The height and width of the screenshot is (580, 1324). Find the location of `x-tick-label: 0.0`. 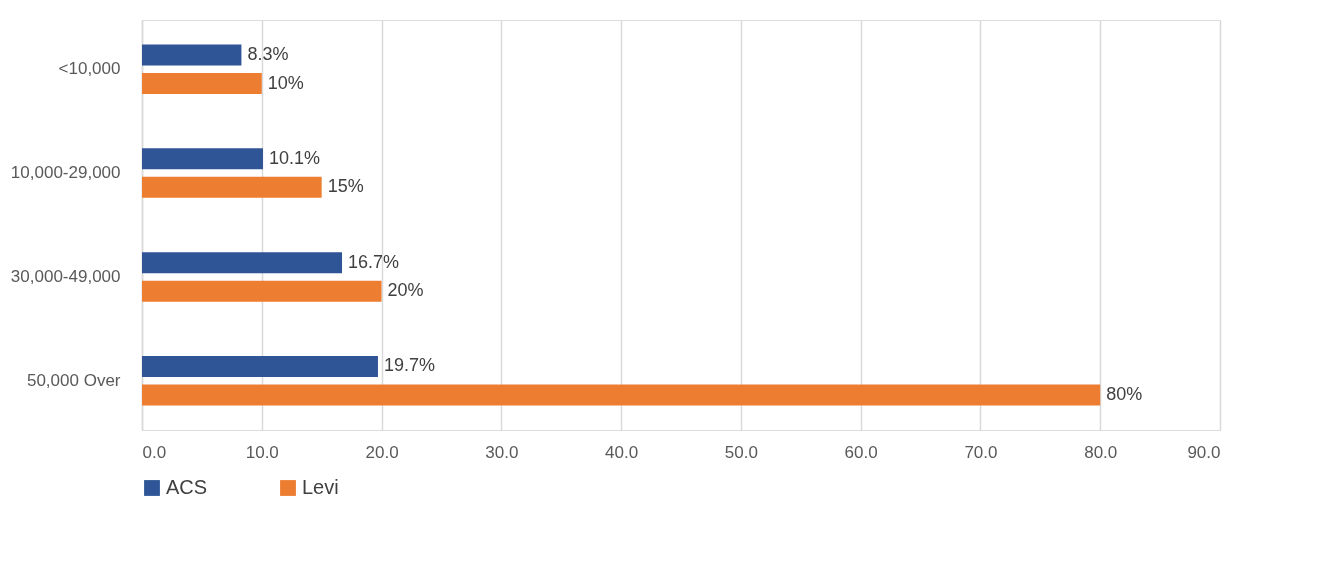

x-tick-label: 0.0 is located at coordinates (154, 452).